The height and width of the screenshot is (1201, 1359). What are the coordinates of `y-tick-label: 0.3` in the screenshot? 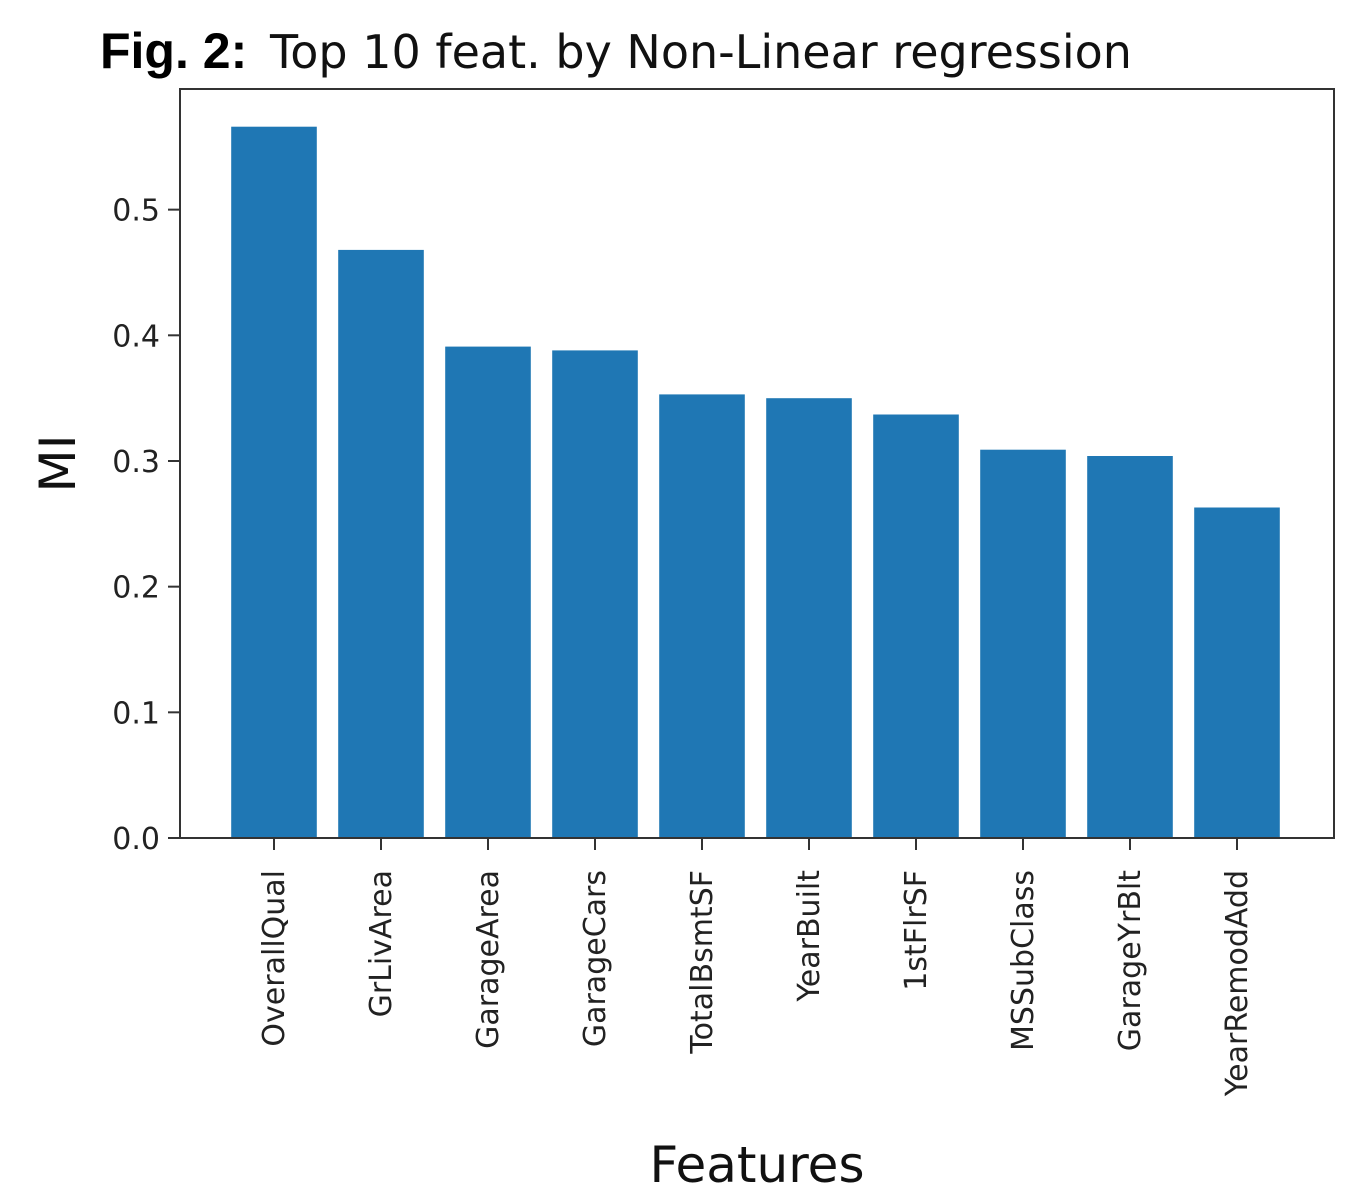 It's located at (136, 462).